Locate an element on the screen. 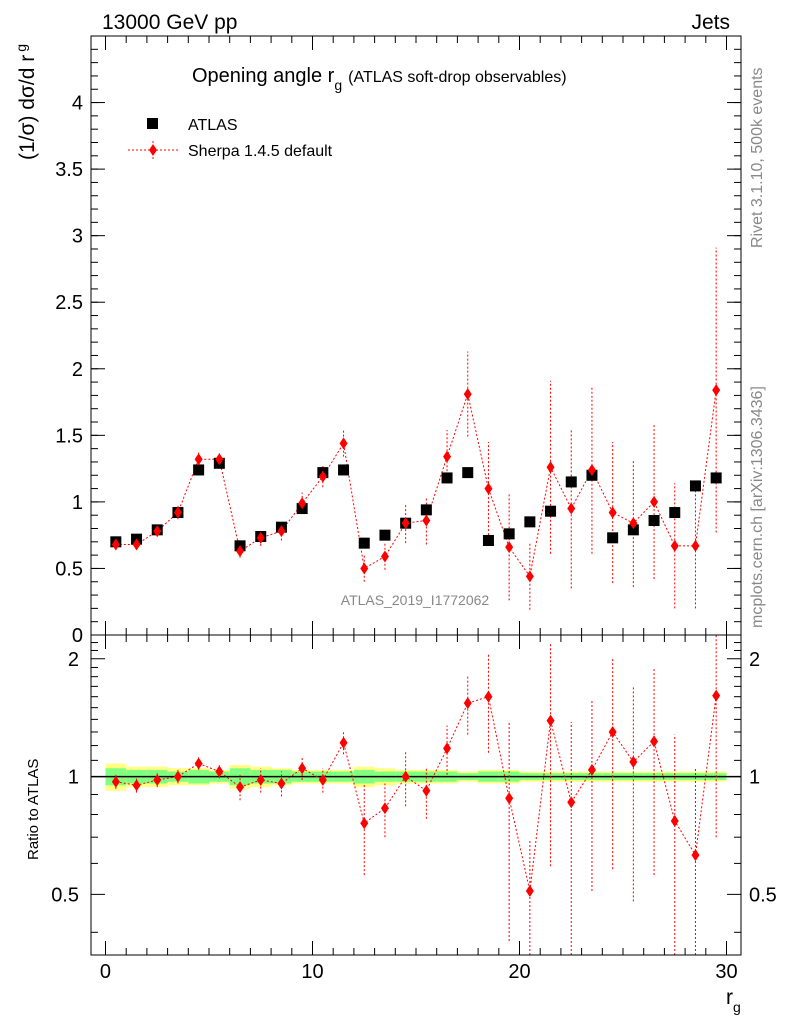 The image size is (786, 1024). ratio-y-tick-label: 2 is located at coordinates (73, 660).